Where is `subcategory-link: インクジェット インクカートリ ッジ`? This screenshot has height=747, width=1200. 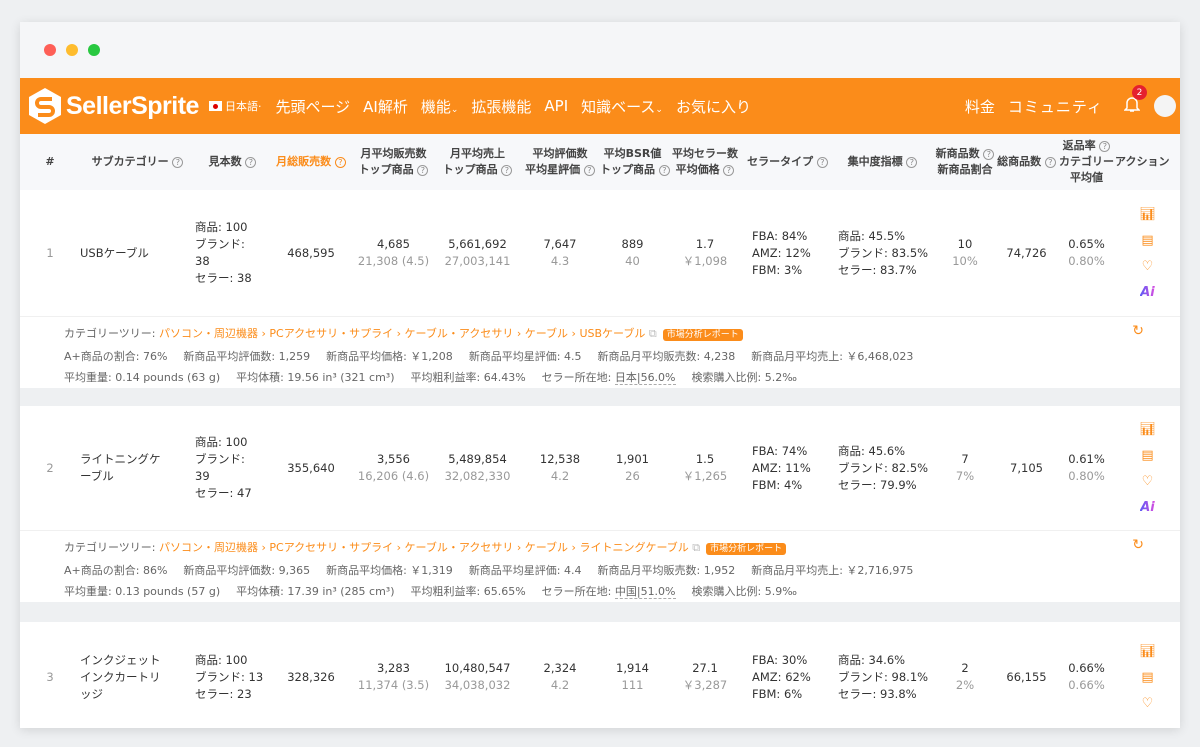
subcategory-link: インクジェット インクカートリ ッジ is located at coordinates (137, 677).